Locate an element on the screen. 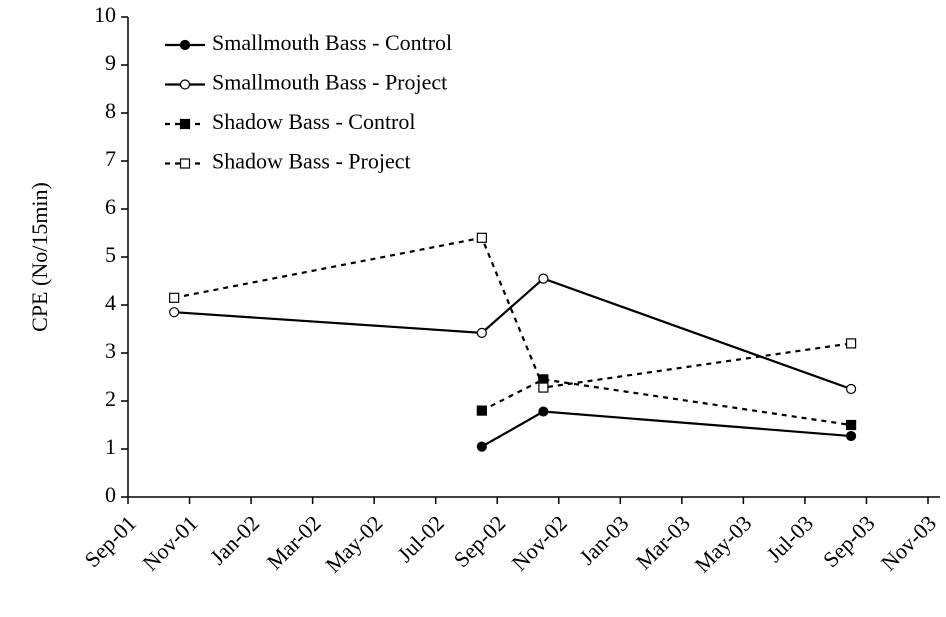  x-tick-label: Jul-02 is located at coordinates (420, 538).